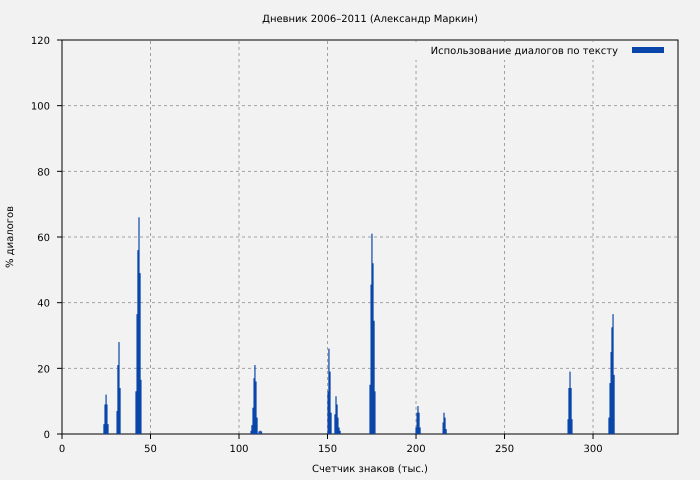 The width and height of the screenshot is (700, 480). Describe the element at coordinates (47, 435) in the screenshot. I see `y-tick-label: 0` at that location.